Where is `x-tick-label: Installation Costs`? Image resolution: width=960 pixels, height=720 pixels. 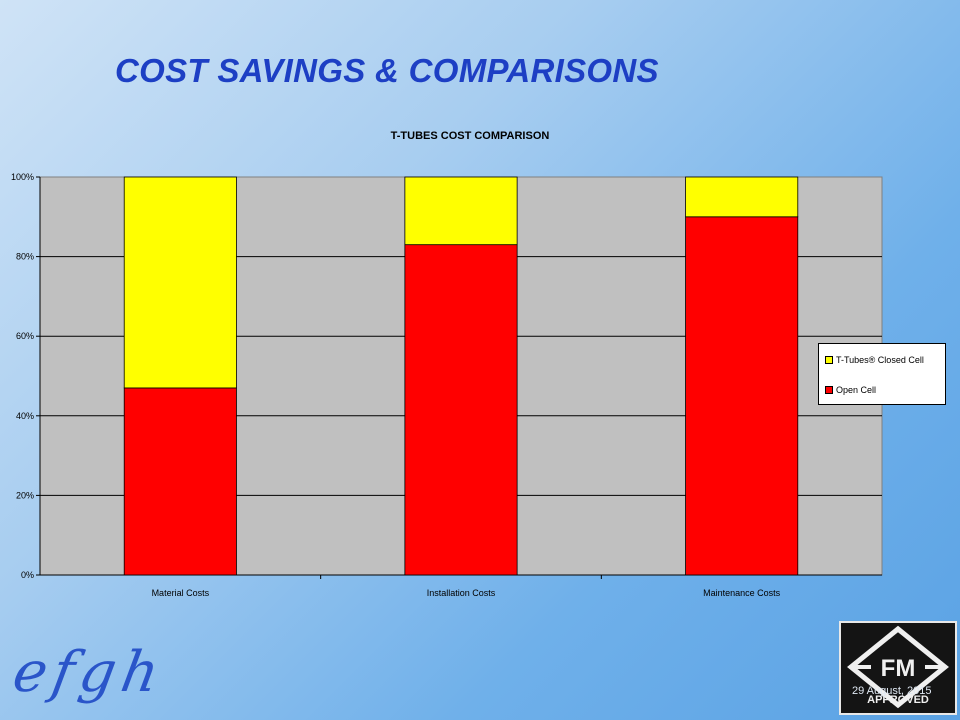 x-tick-label: Installation Costs is located at coordinates (461, 593).